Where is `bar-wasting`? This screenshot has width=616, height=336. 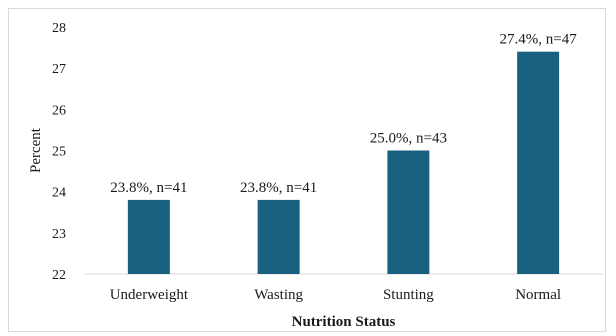 bar-wasting is located at coordinates (278, 236).